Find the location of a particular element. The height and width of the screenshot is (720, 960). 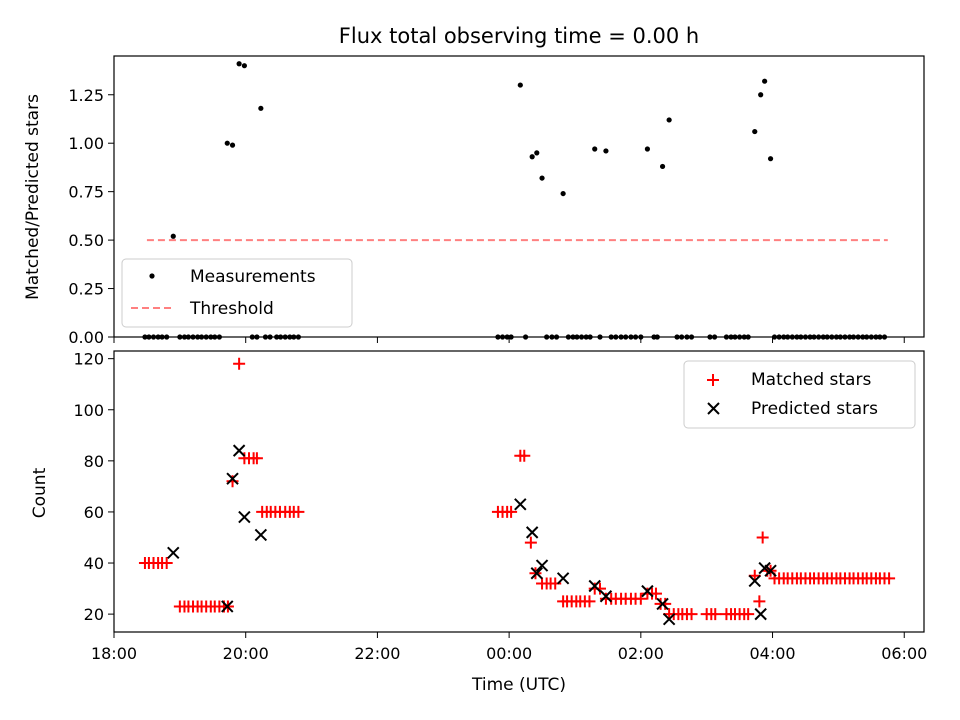

bottom-legend: Matched stars Predicted stars is located at coordinates (799, 394).